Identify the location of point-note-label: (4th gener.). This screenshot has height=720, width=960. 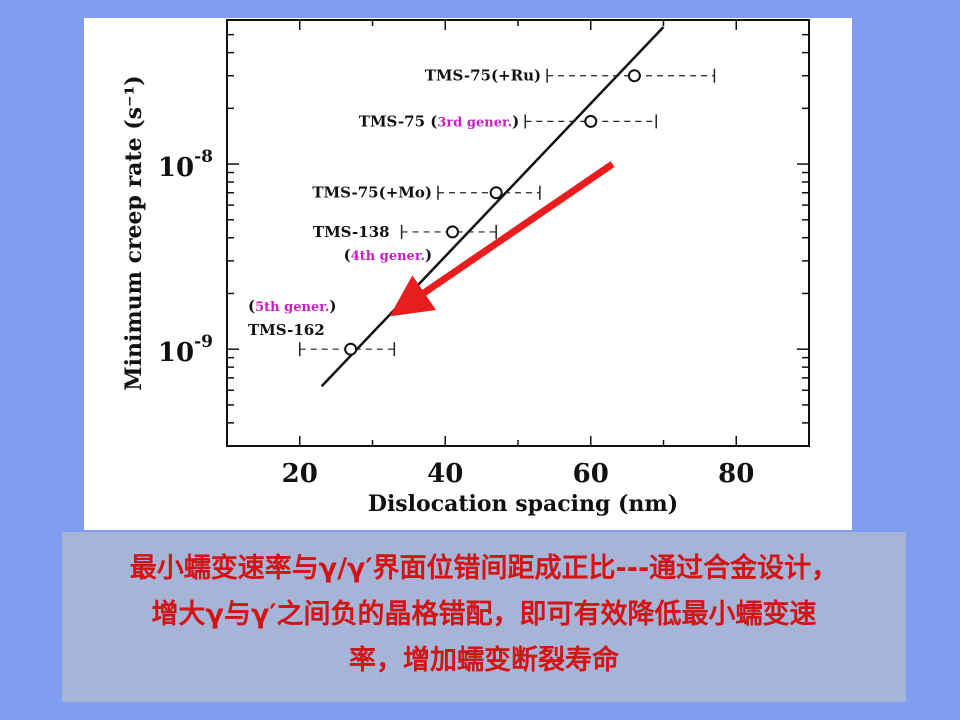
(388, 255).